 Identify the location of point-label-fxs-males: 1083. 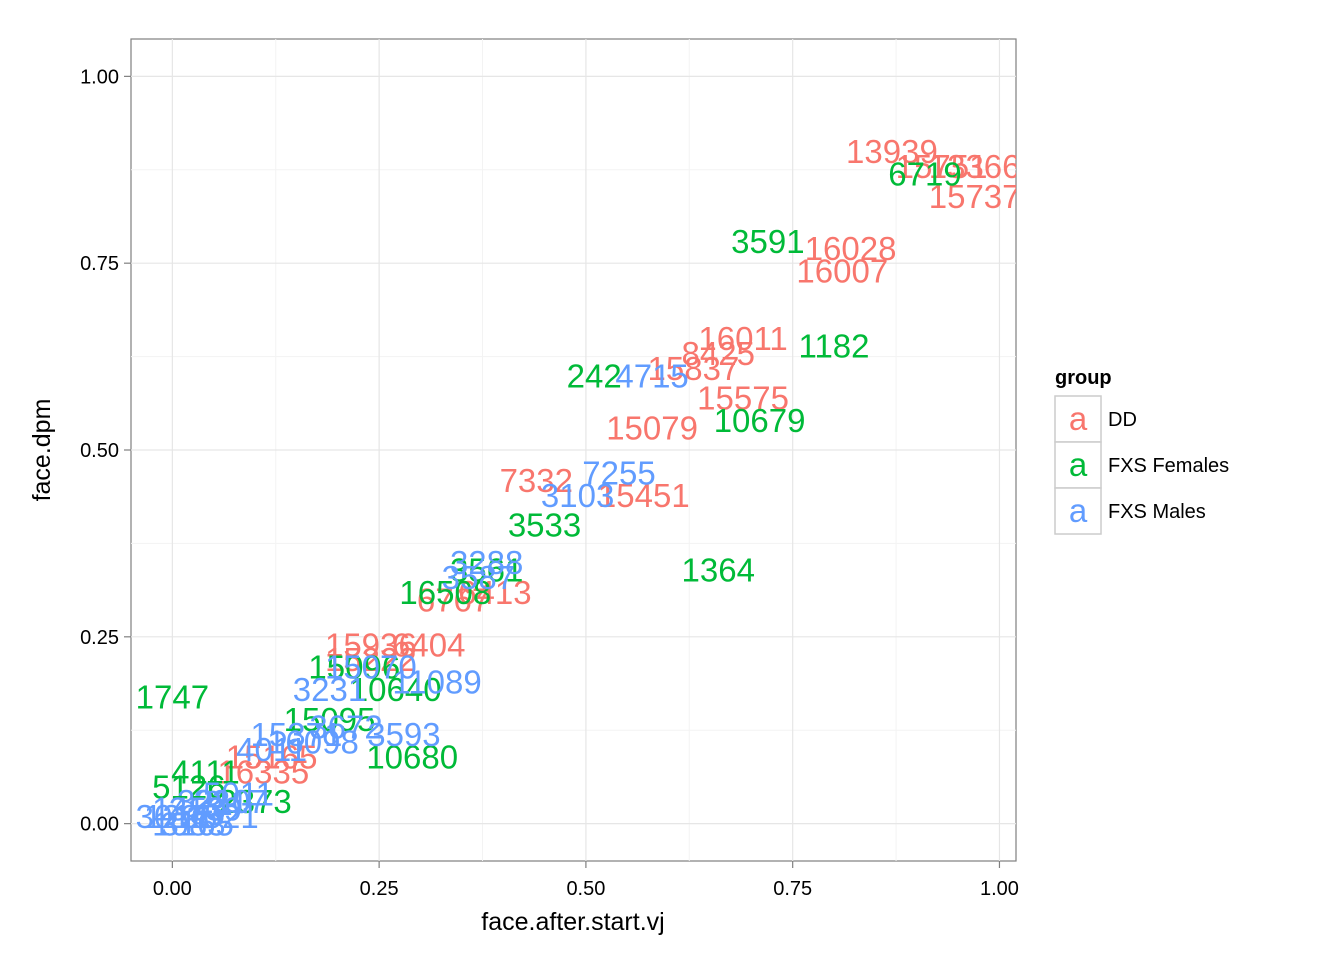
(188, 824).